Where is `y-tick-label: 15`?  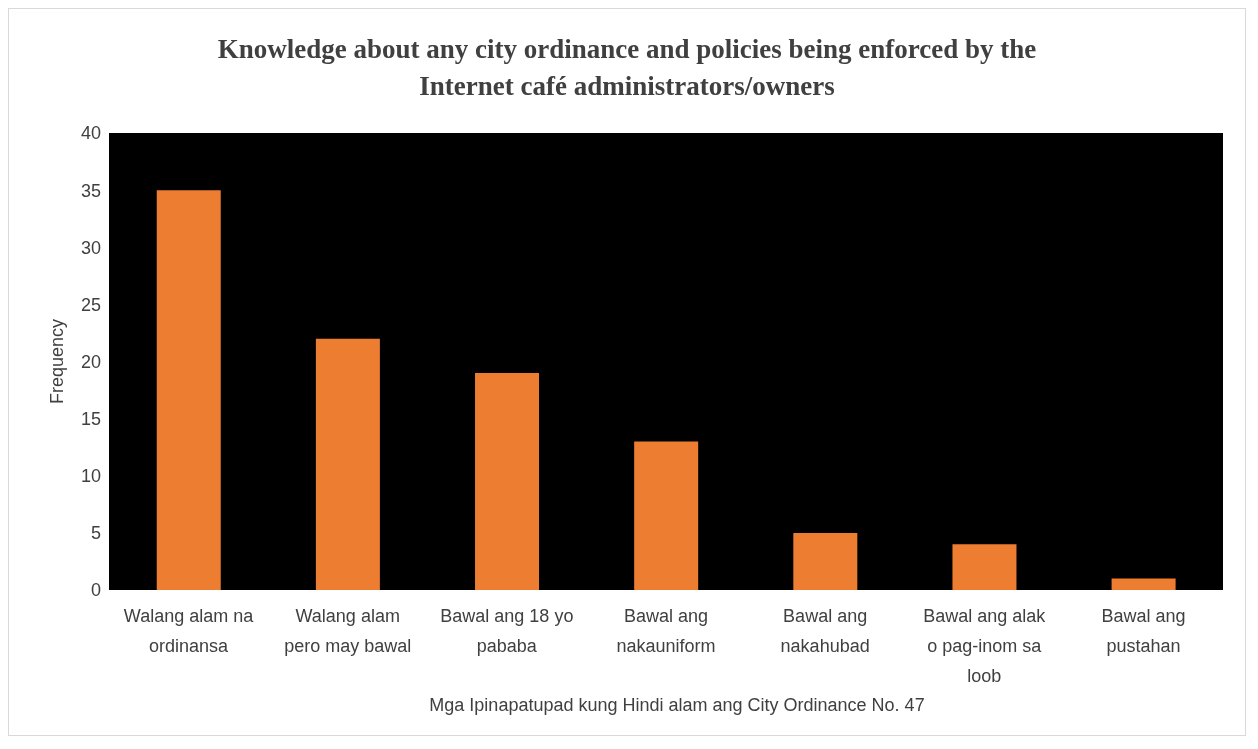
y-tick-label: 15 is located at coordinates (90, 419).